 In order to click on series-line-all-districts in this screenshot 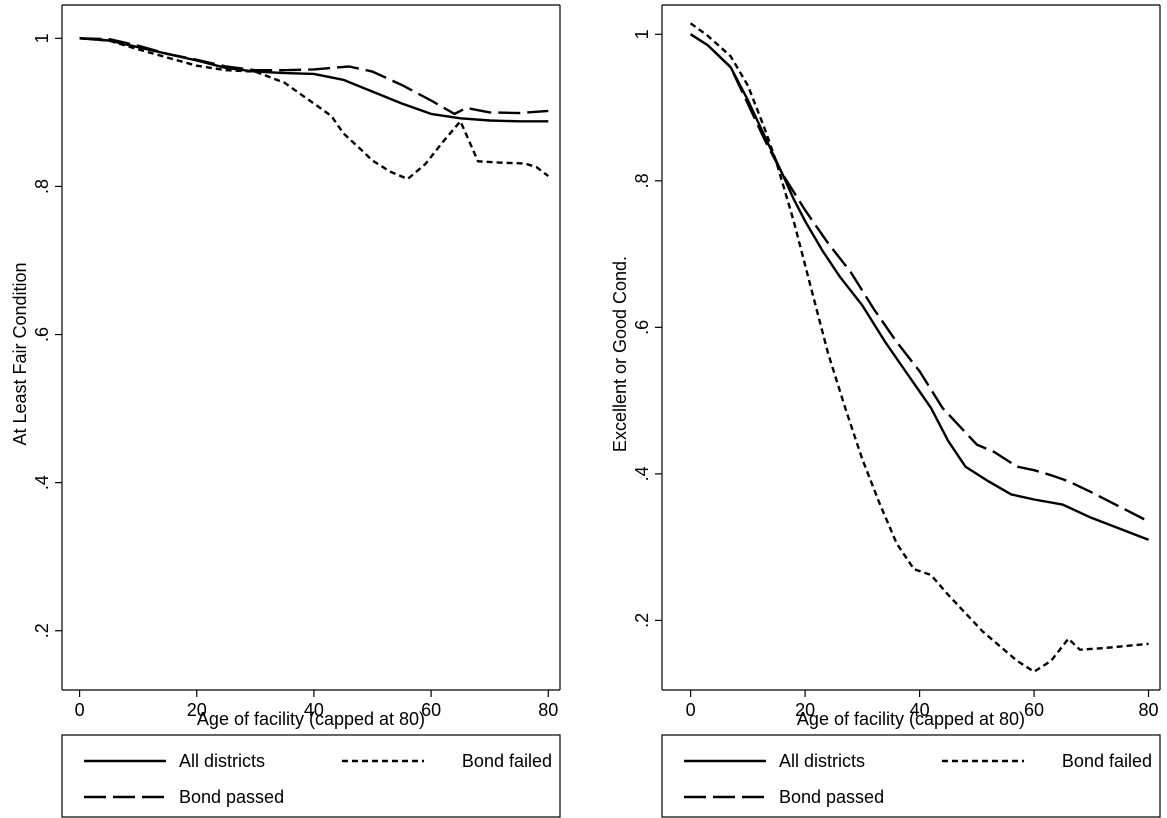, I will do `click(314, 80)`.